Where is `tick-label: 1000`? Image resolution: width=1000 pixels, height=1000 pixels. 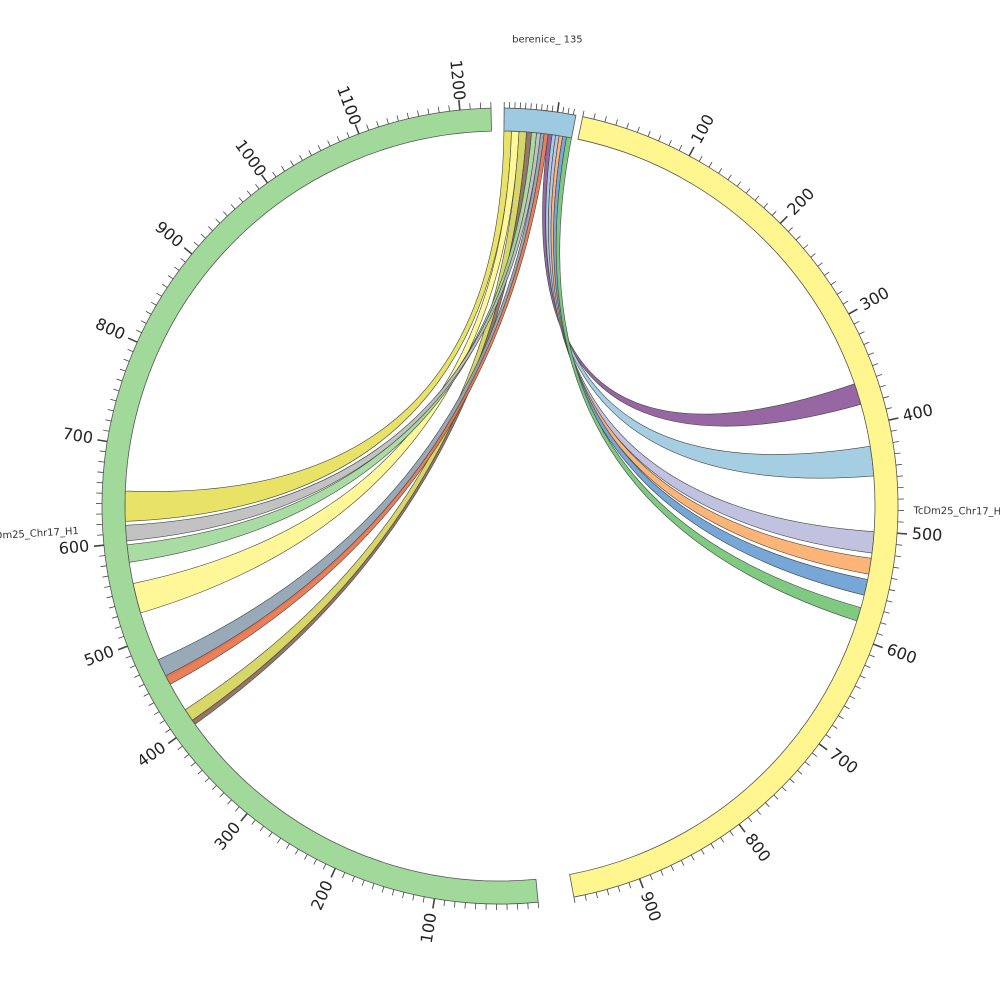 tick-label: 1000 is located at coordinates (250, 158).